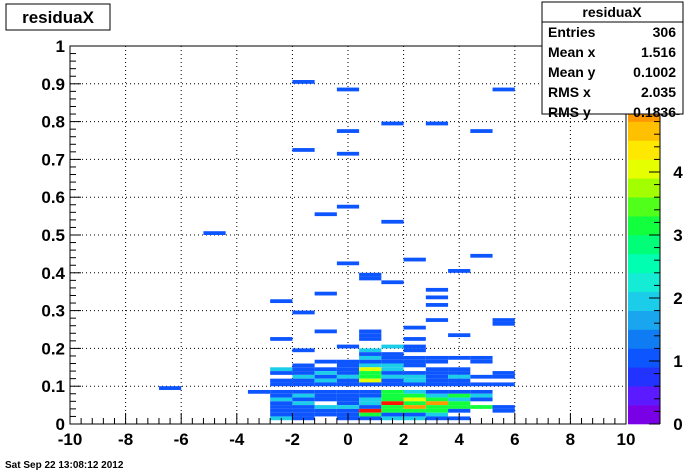 This screenshot has height=472, width=696. I want to click on y-tick-label: 0.7, so click(53, 159).